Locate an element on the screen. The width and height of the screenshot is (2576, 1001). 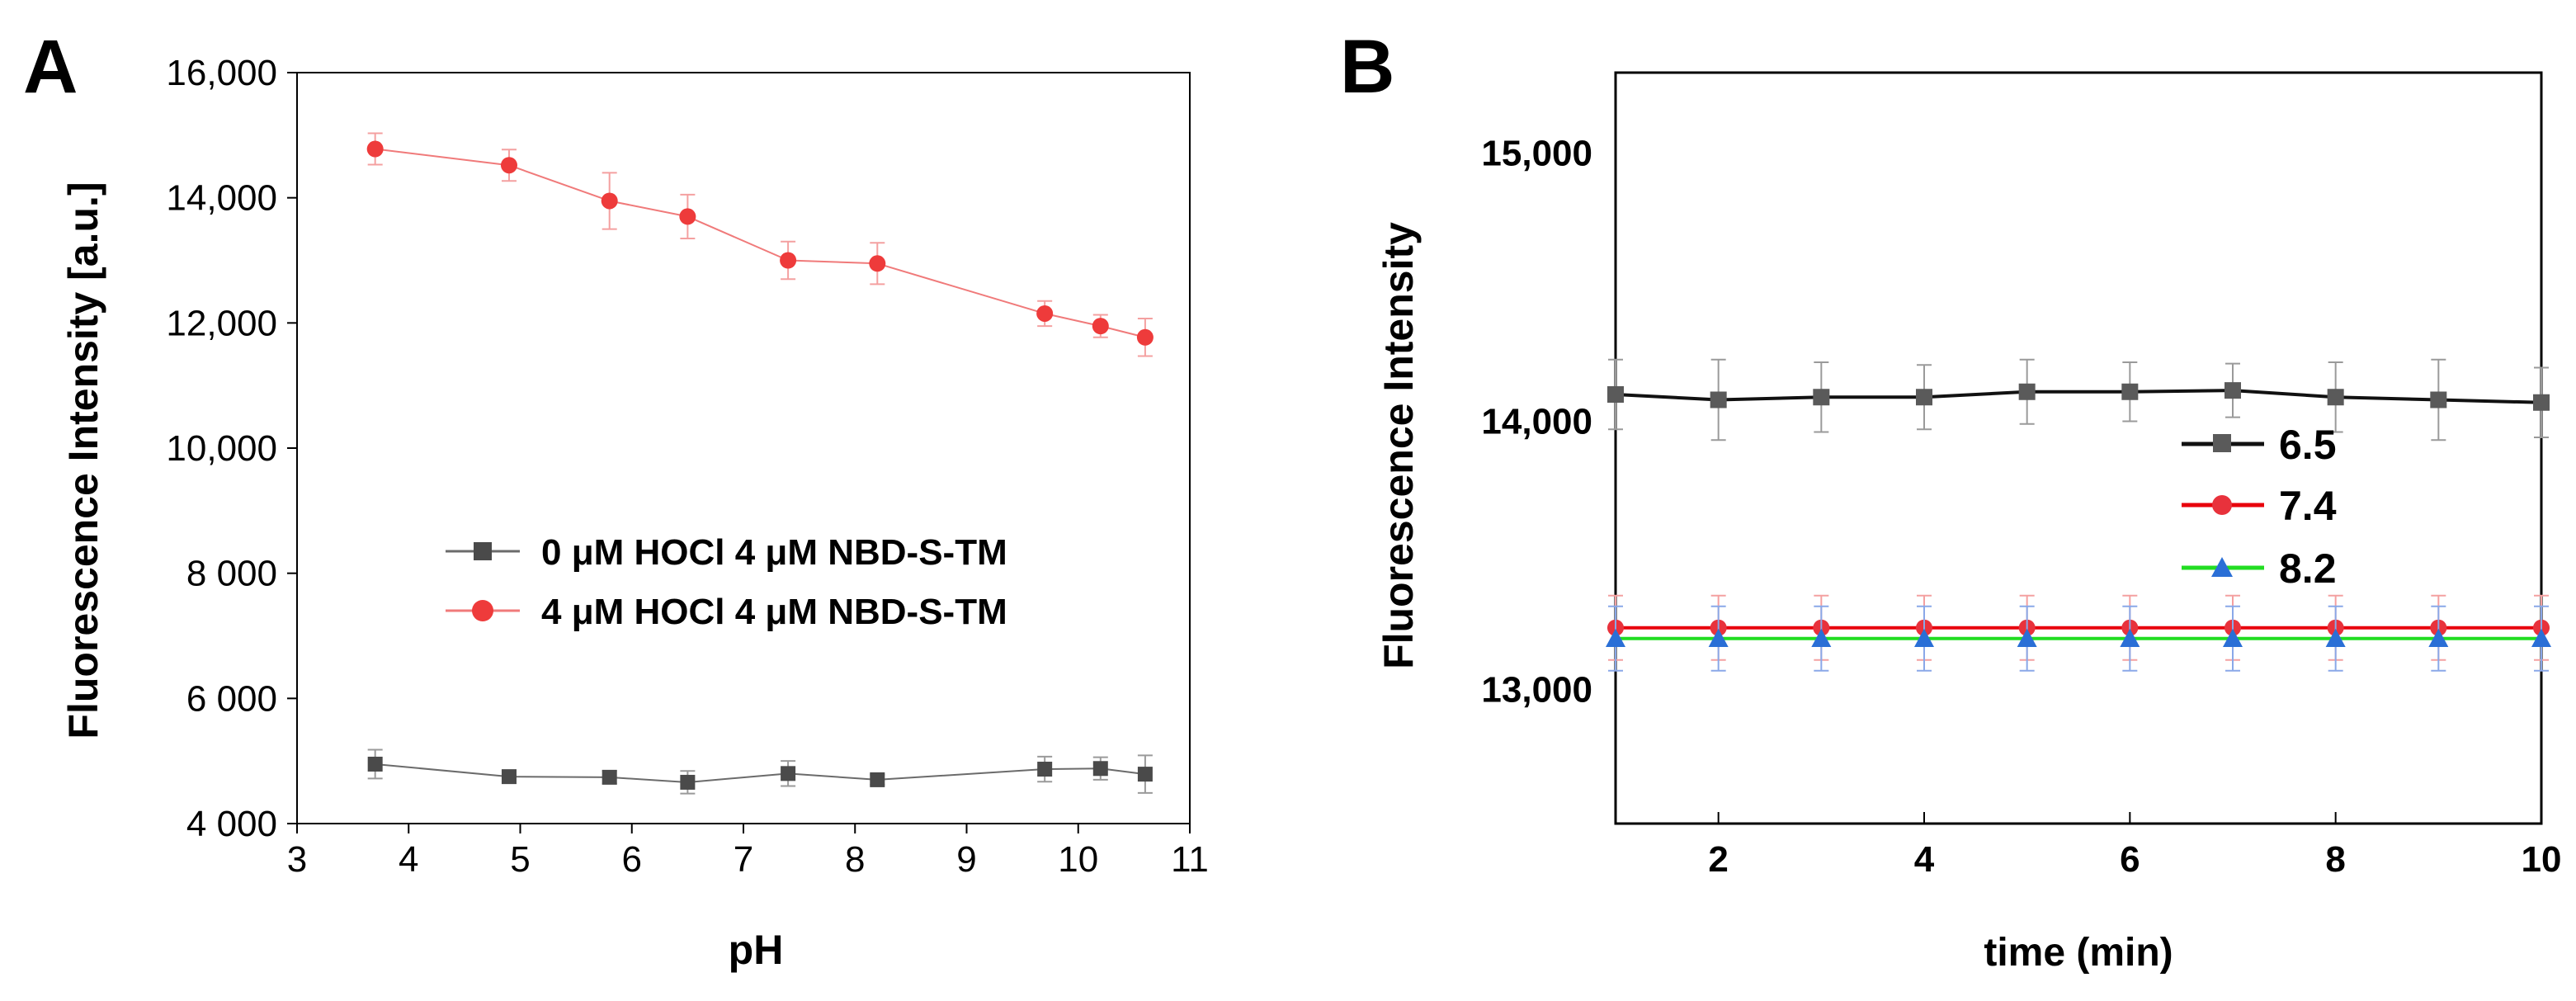
panel-a-x-tick-label: 6 is located at coordinates (632, 859).